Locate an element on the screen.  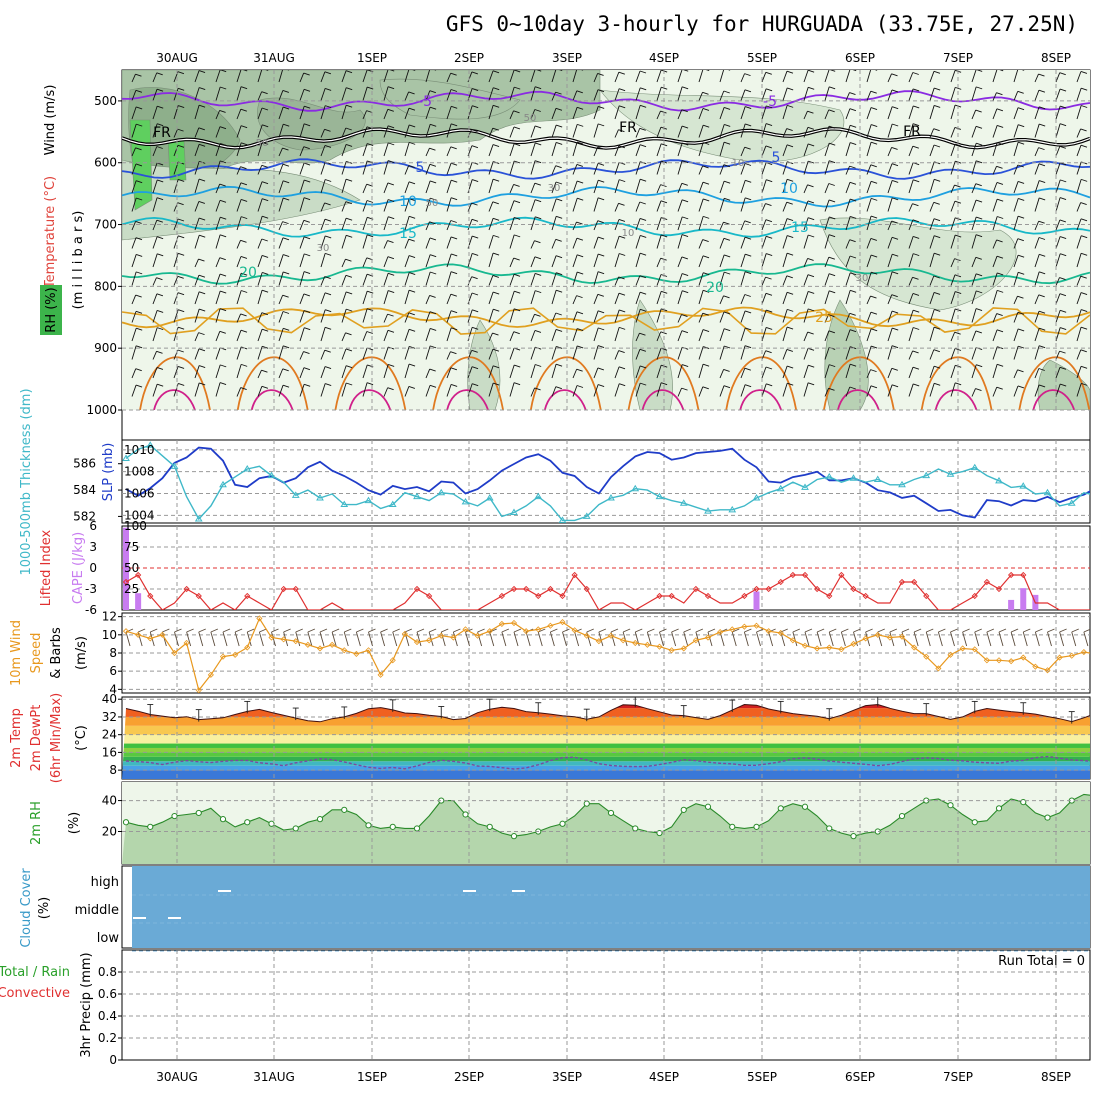
wind10-speed-line is located at coordinates (607, 654).